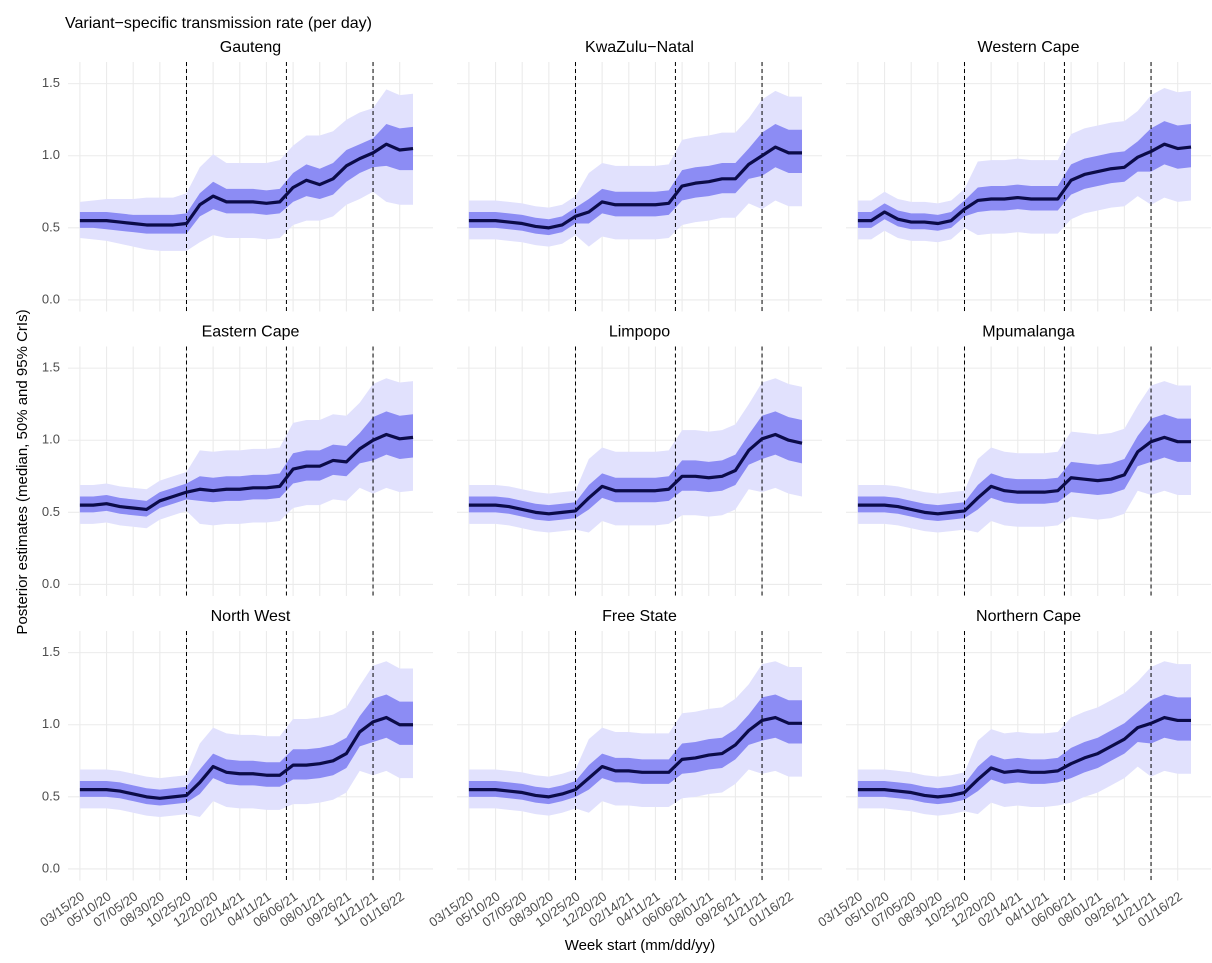  I want to click on panel-title: Eastern Cape, so click(251, 332).